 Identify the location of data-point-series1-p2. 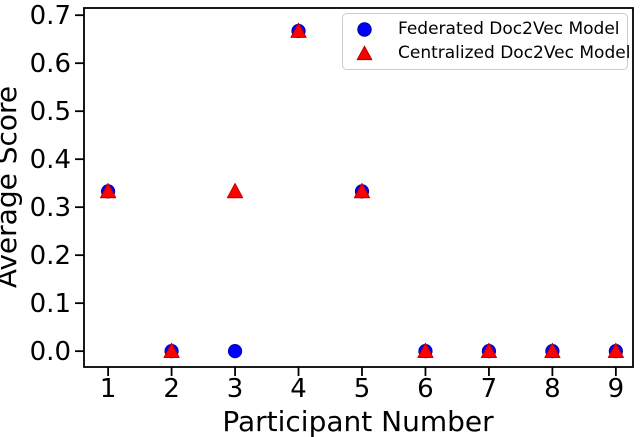
(171, 350).